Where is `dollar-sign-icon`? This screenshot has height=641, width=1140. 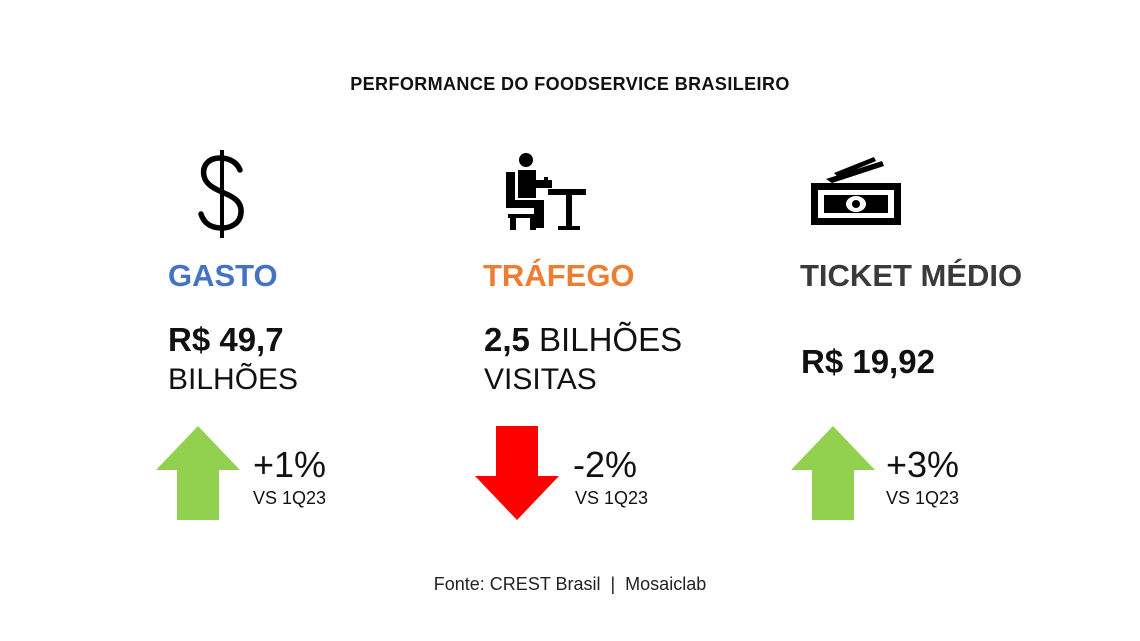
dollar-sign-icon is located at coordinates (222, 194).